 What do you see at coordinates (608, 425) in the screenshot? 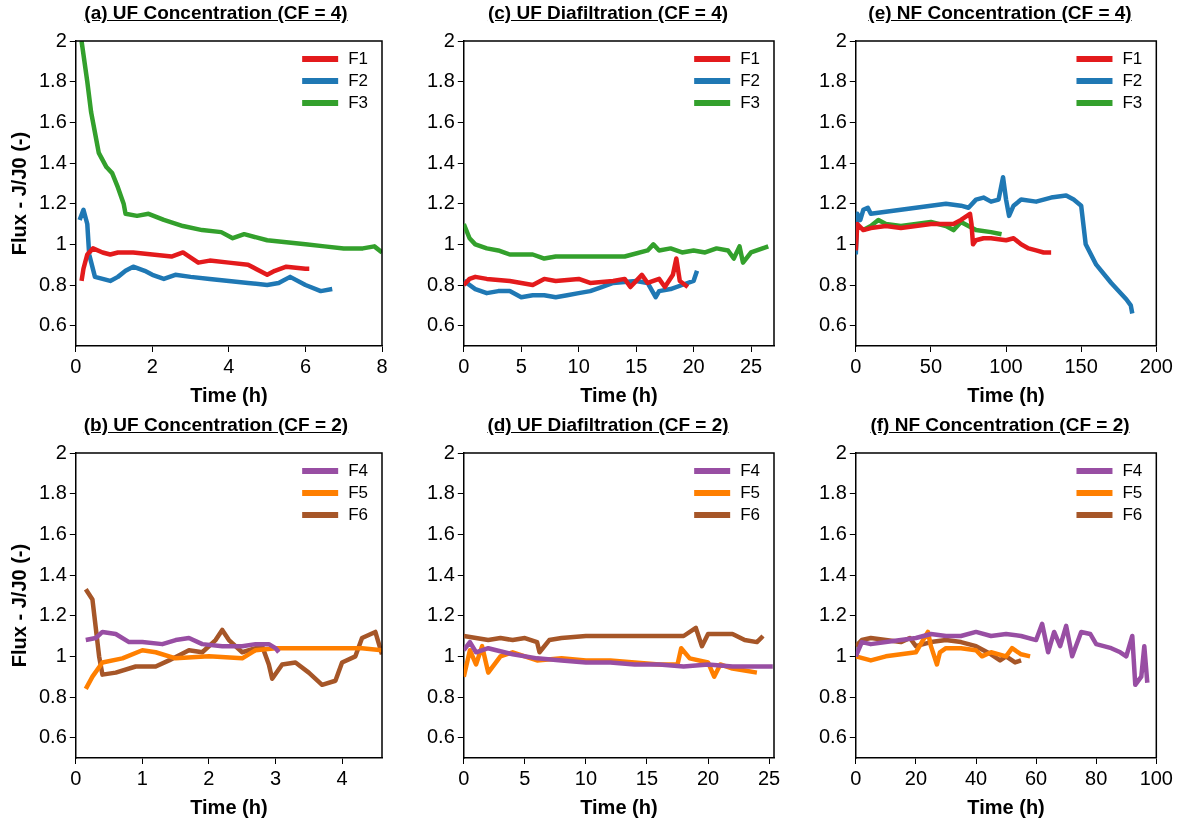
I see `chart-title: (d) UF Diafiltration (CF = 2)` at bounding box center [608, 425].